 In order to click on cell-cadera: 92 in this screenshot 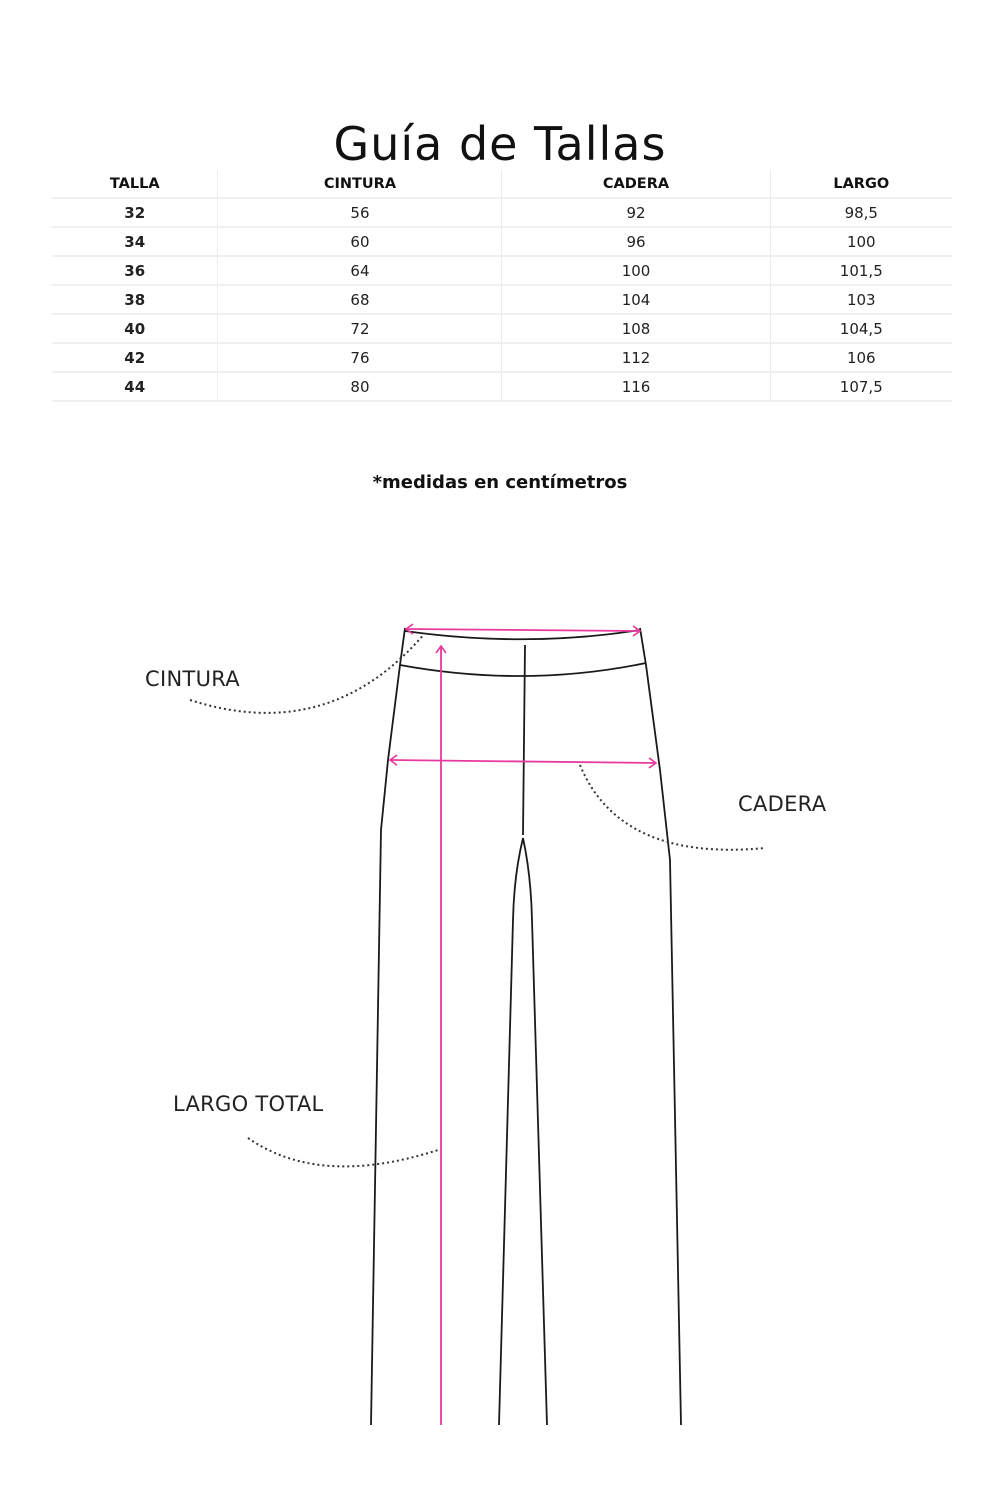, I will do `click(636, 213)`.